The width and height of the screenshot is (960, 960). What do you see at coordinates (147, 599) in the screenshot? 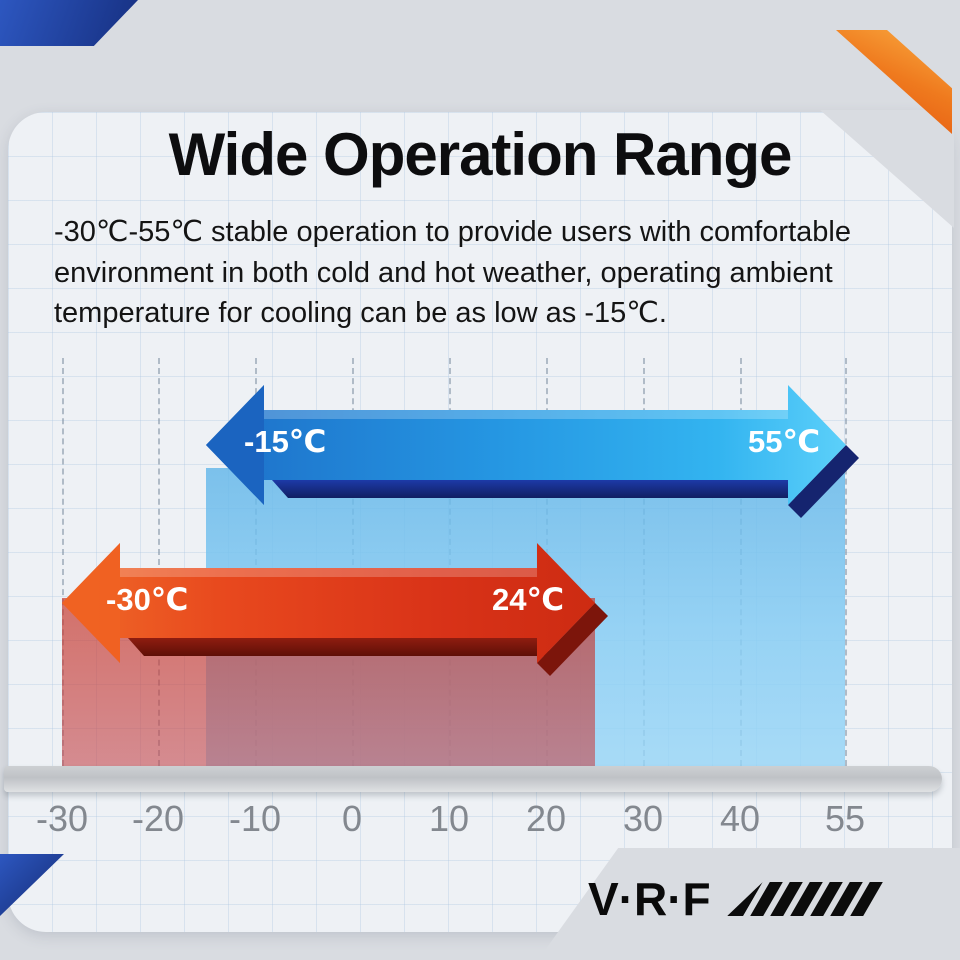
I see `heating-min-label: -30℃` at bounding box center [147, 599].